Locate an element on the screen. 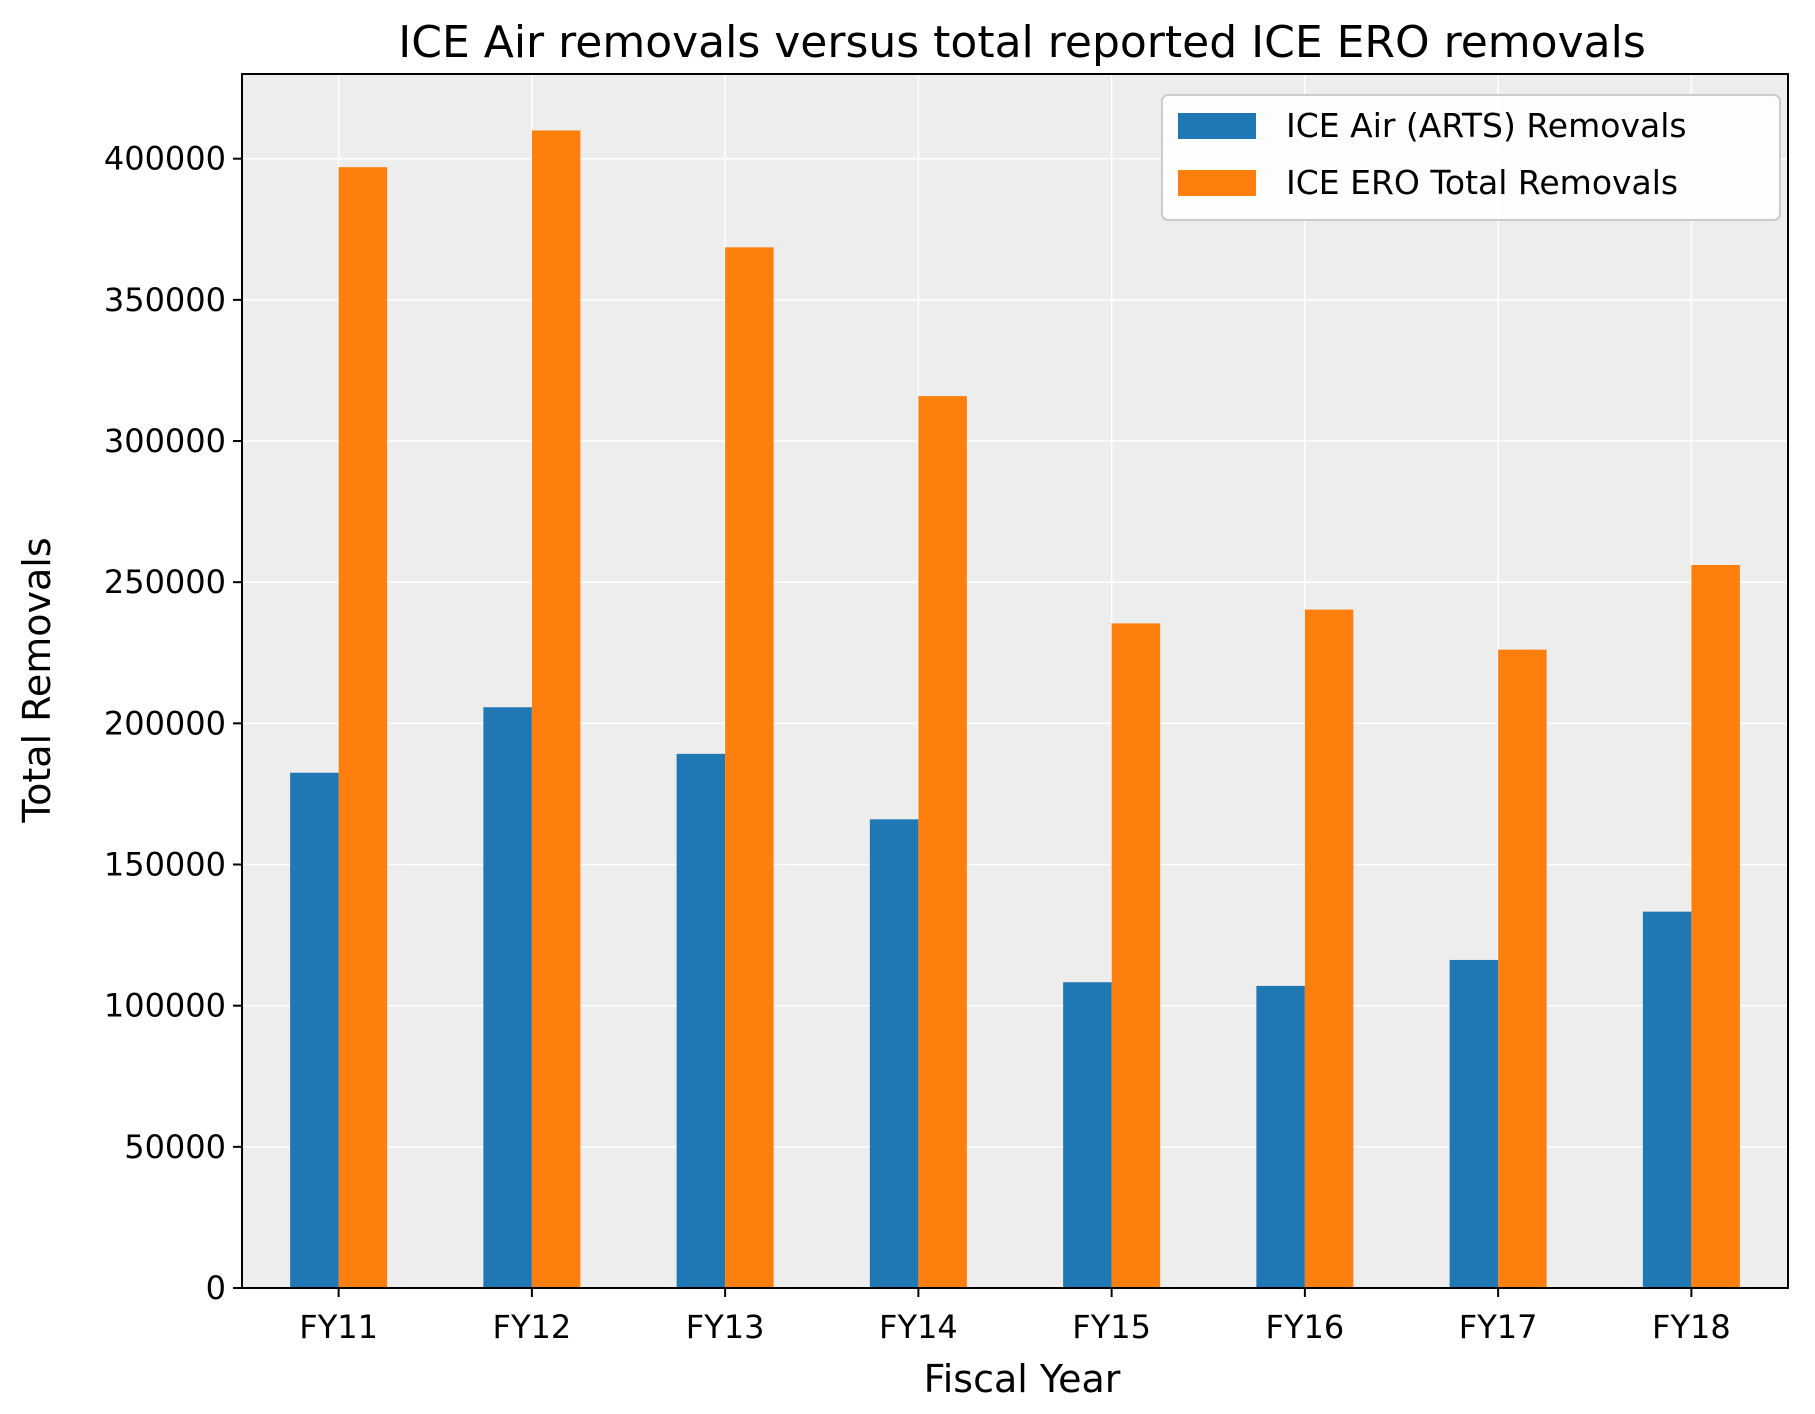 The image size is (1815, 1414). y-axis-label: Total Removals is located at coordinates (37, 680).